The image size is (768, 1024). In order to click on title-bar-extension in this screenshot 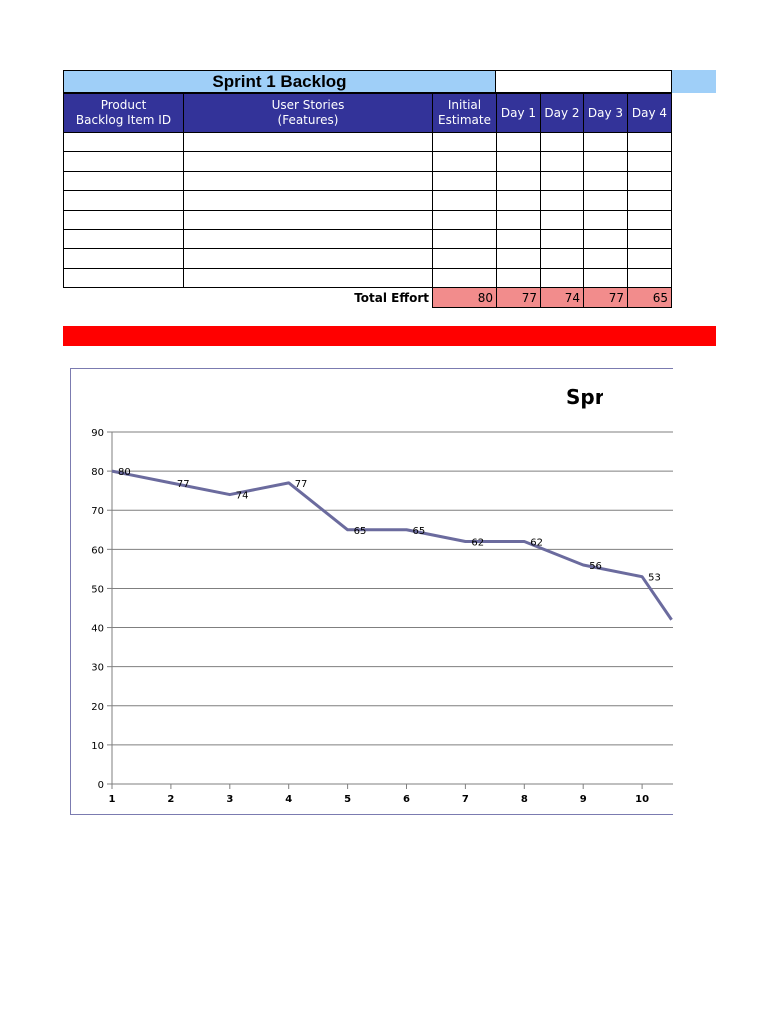, I will do `click(584, 81)`.